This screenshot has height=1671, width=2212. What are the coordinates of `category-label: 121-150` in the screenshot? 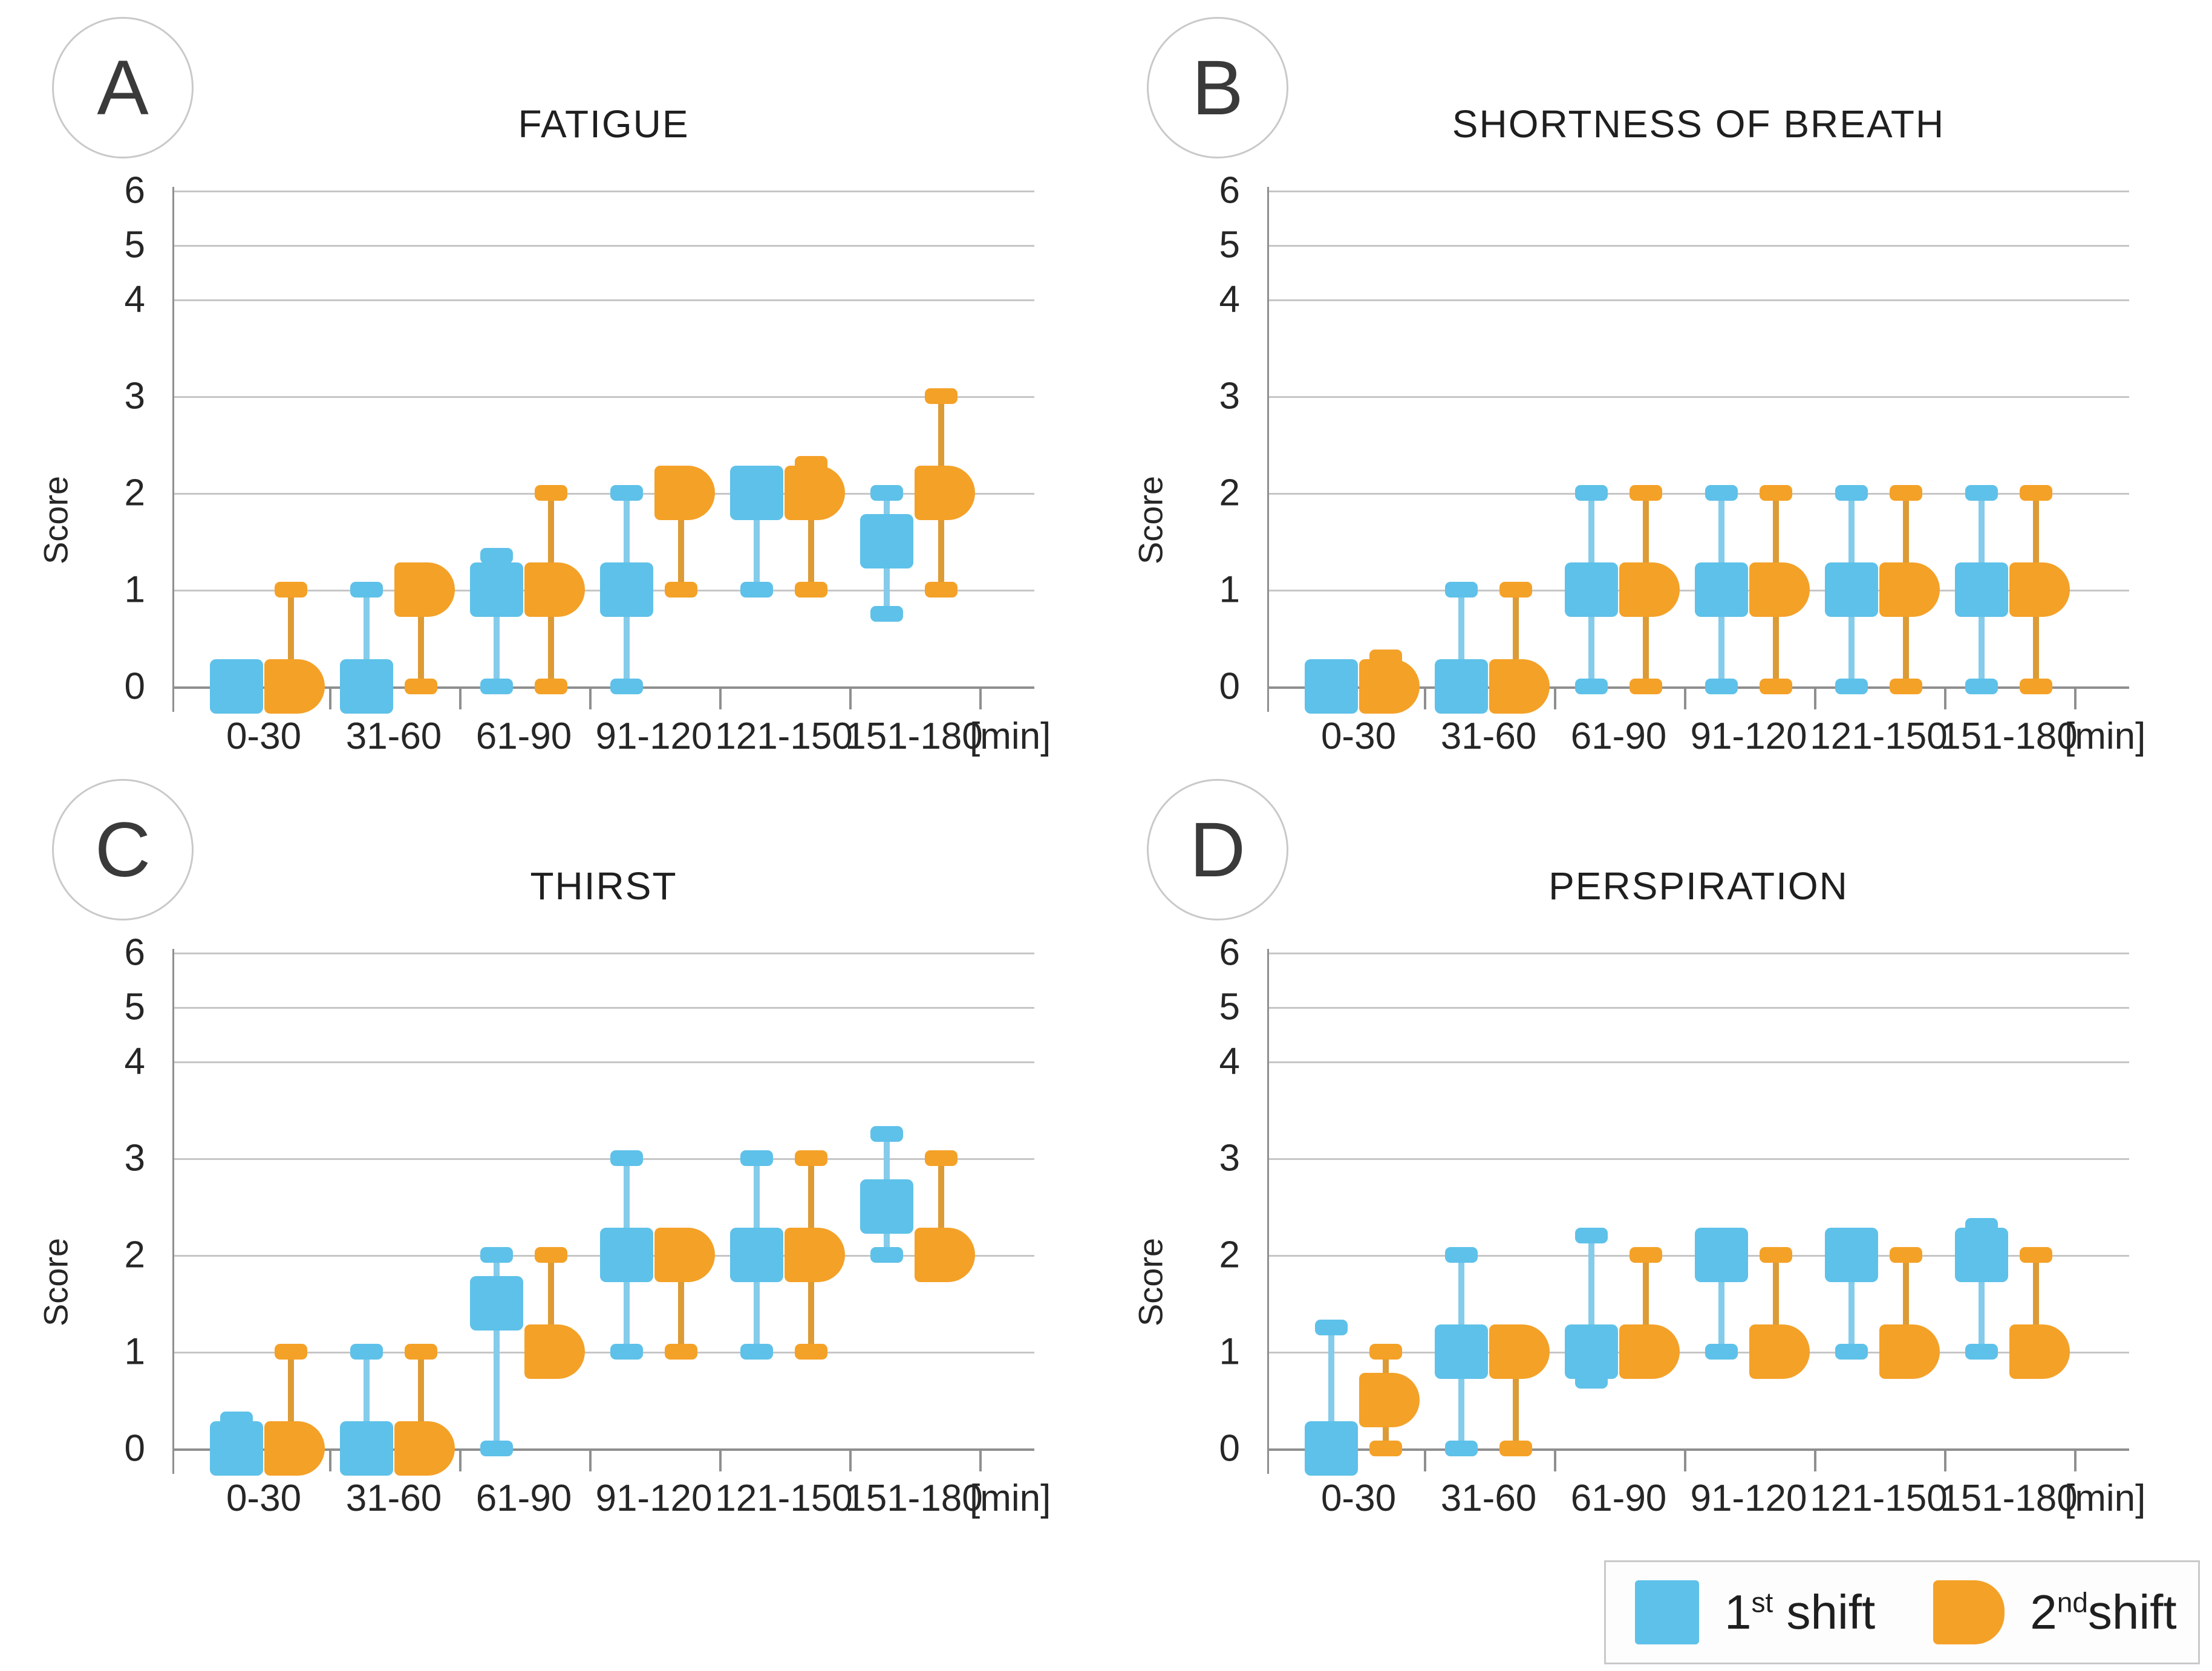 It's located at (784, 736).